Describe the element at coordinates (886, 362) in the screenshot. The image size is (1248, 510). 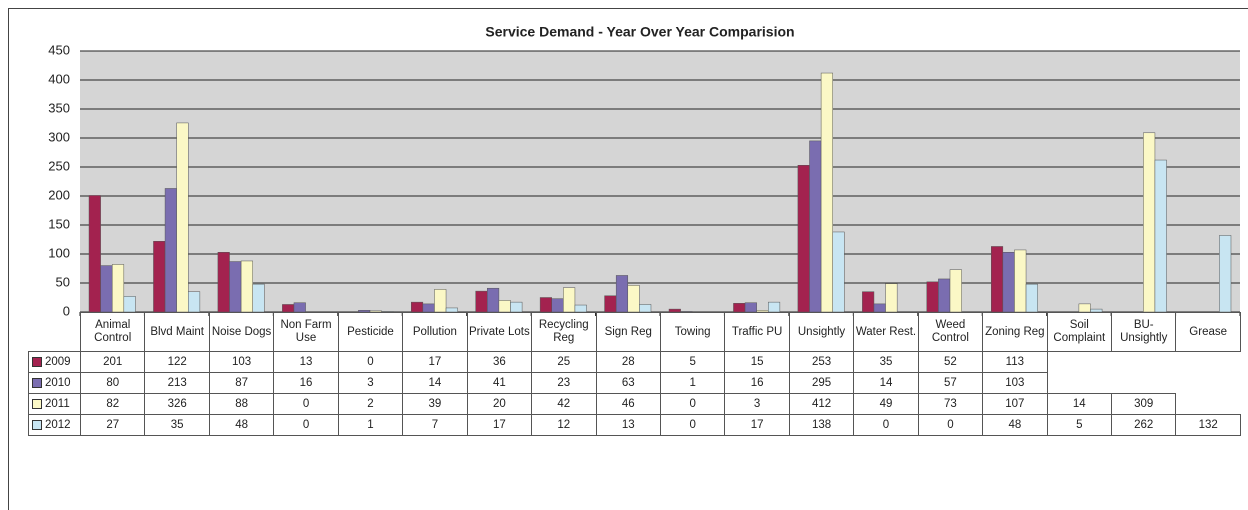
I see `value-cell: 35` at that location.